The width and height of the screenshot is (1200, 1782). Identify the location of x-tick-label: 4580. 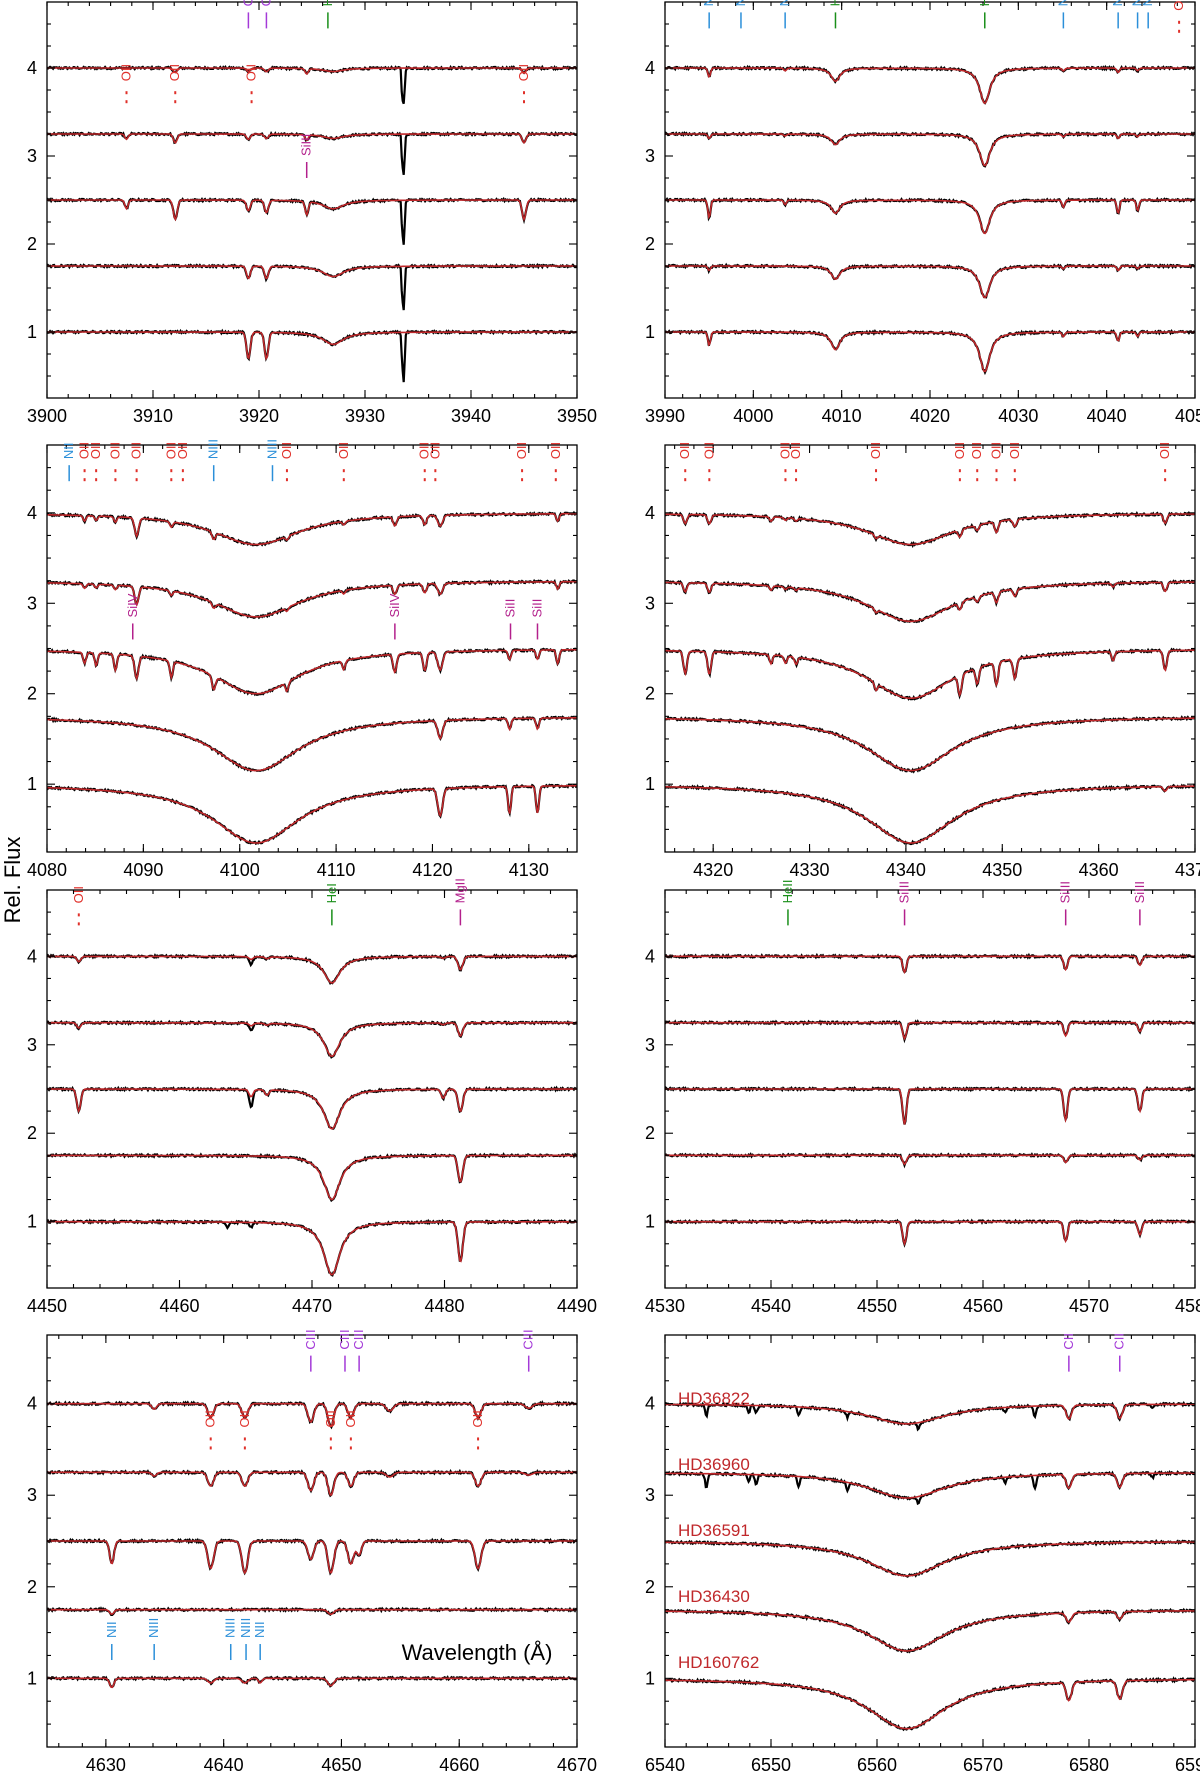
(1187, 1306).